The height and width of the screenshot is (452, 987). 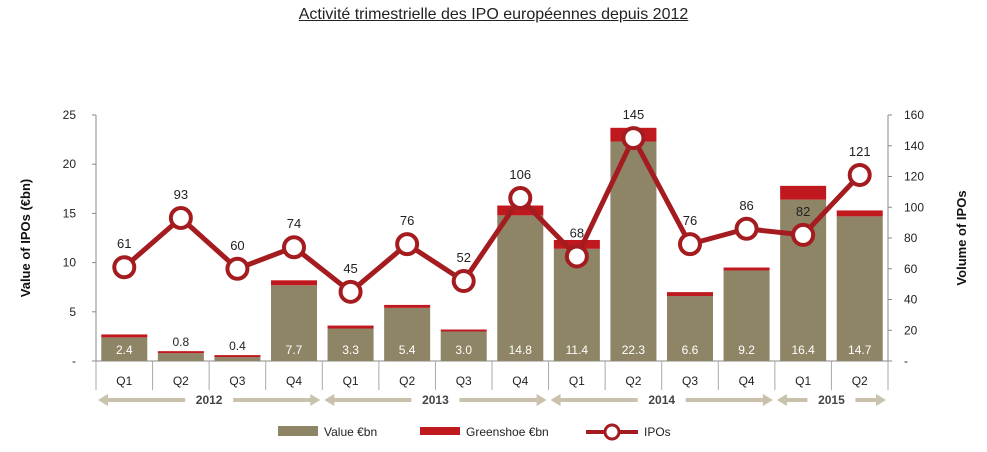 I want to click on ipo-data-label: 145, so click(x=634, y=114).